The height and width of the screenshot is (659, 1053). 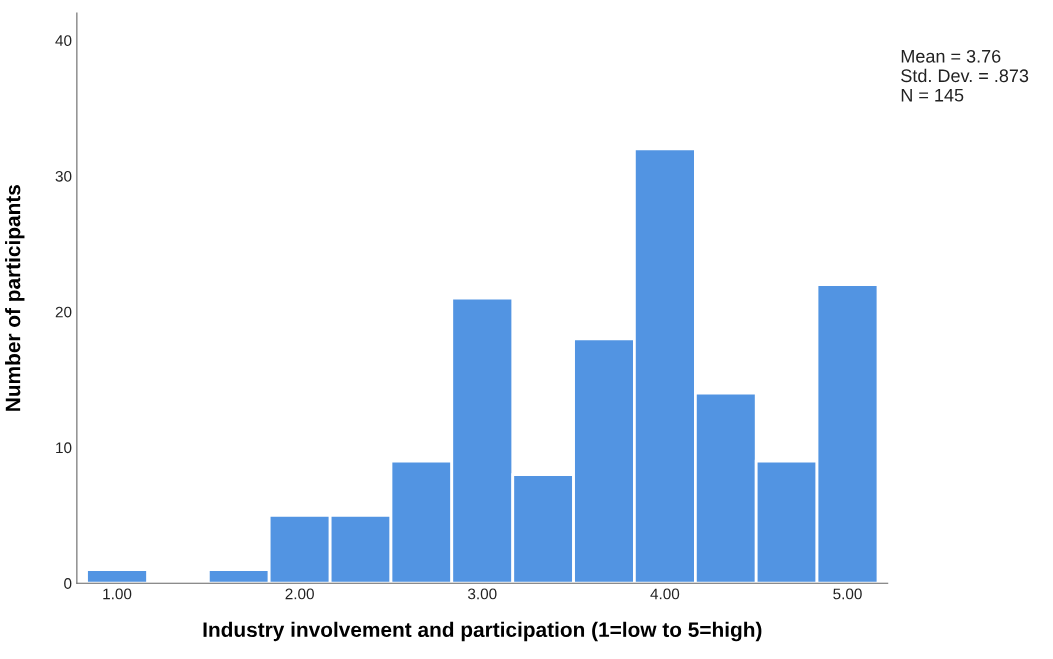 What do you see at coordinates (482, 594) in the screenshot?
I see `x-tick-label: 3.00` at bounding box center [482, 594].